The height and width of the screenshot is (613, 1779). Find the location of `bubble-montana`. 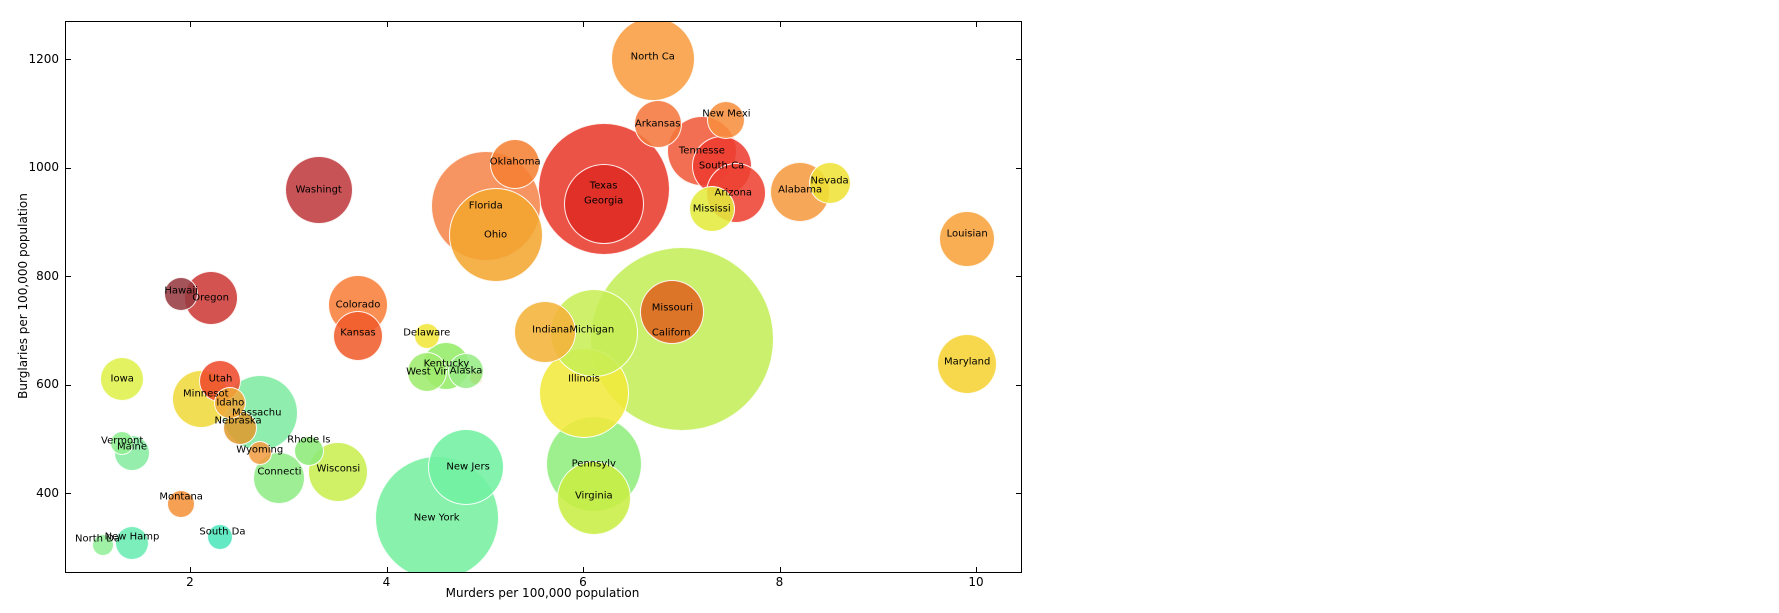

bubble-montana is located at coordinates (181, 503).